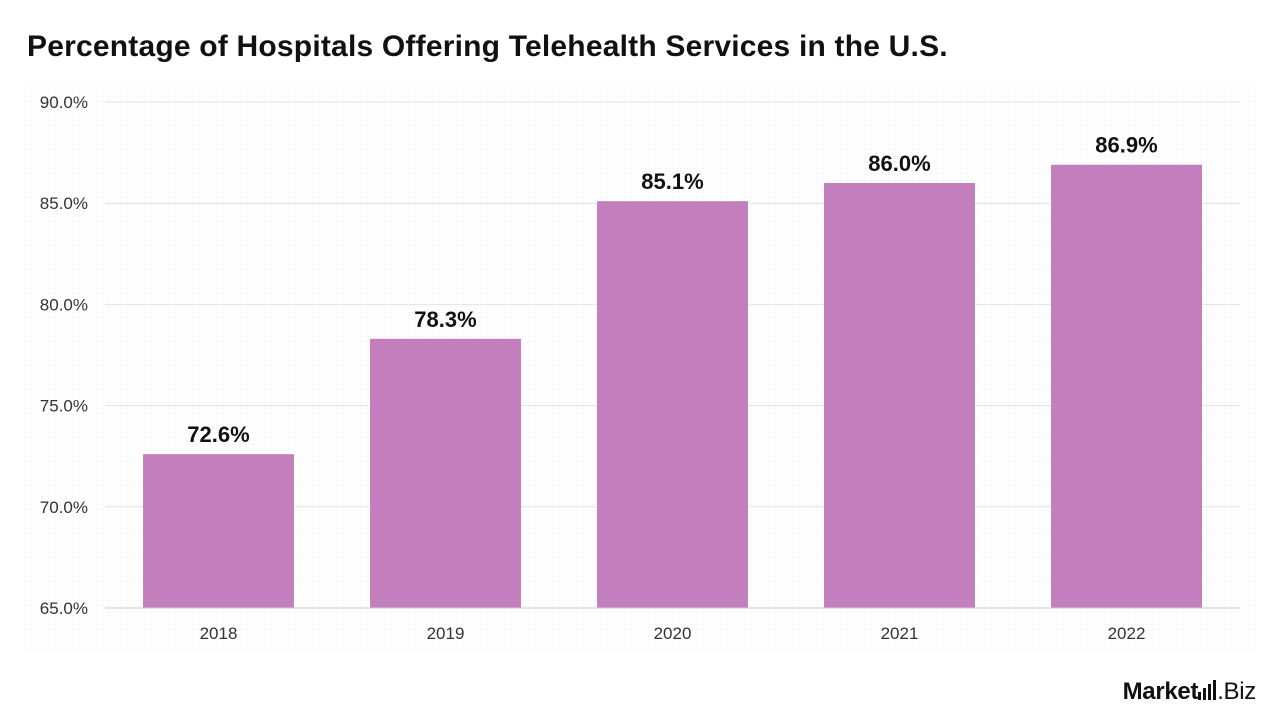 Image resolution: width=1280 pixels, height=720 pixels. I want to click on y-tick-labels: 65.0% 70.0% 75.0% 80.0% 85.0% 90.0%, so click(64, 355).